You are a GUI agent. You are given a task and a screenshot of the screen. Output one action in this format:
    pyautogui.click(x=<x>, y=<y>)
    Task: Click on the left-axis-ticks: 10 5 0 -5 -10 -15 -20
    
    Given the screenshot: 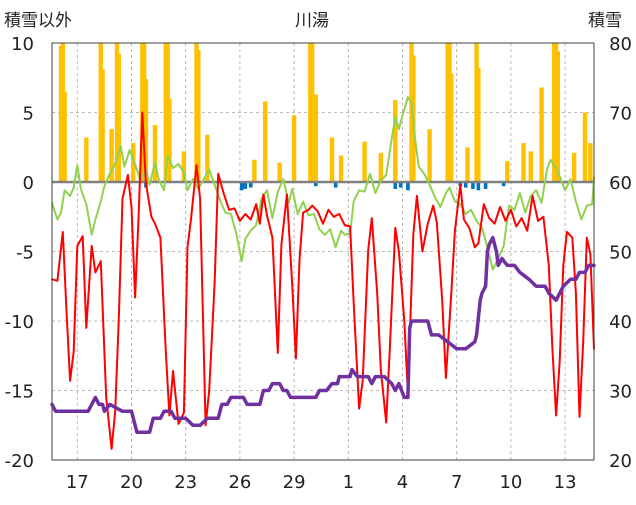 What is the action you would take?
    pyautogui.click(x=19, y=253)
    